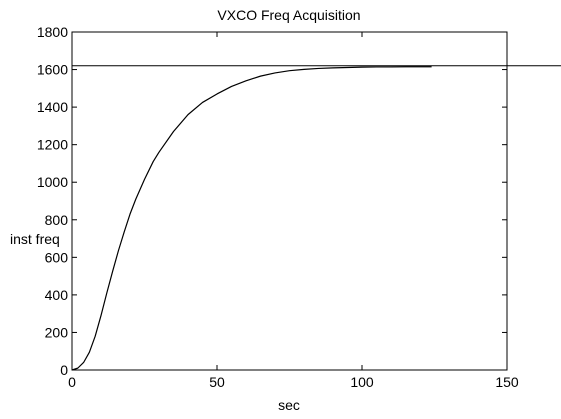  I want to click on chart-title: VXCO Freq Acquisition, so click(288, 15).